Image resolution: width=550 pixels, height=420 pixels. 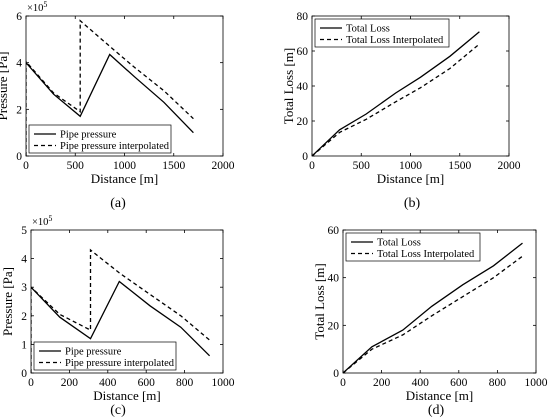 What do you see at coordinates (412, 203) in the screenshot?
I see `panel-label: (b)` at bounding box center [412, 203].